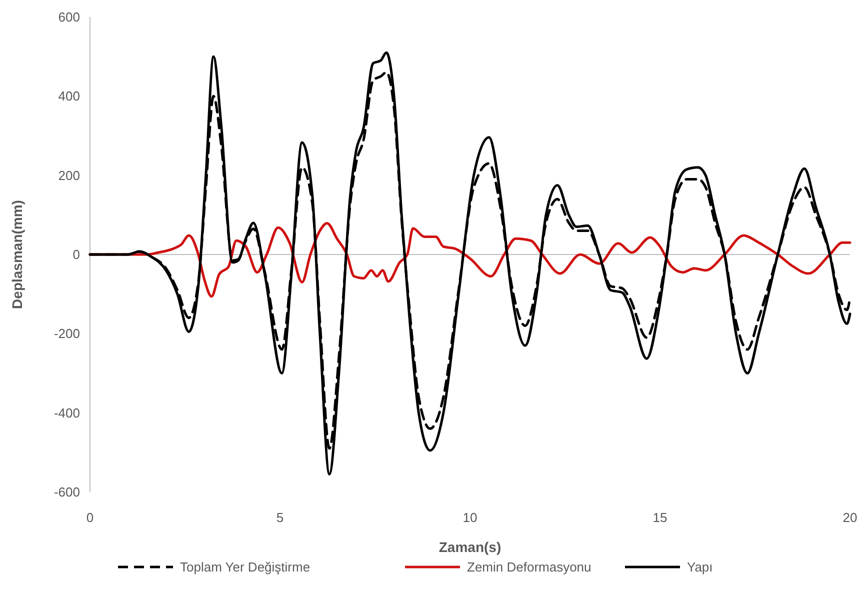  I want to click on legend-label: Zemin Deformasyonu, so click(529, 567).